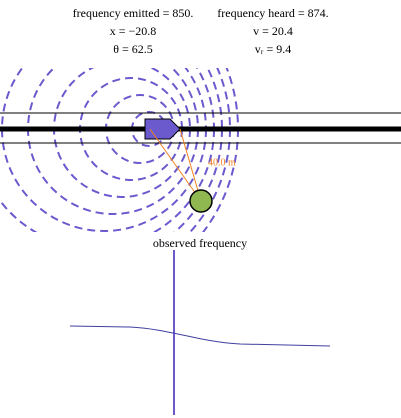 Image resolution: width=401 pixels, height=418 pixels. I want to click on wavefront, so click(198, 150).